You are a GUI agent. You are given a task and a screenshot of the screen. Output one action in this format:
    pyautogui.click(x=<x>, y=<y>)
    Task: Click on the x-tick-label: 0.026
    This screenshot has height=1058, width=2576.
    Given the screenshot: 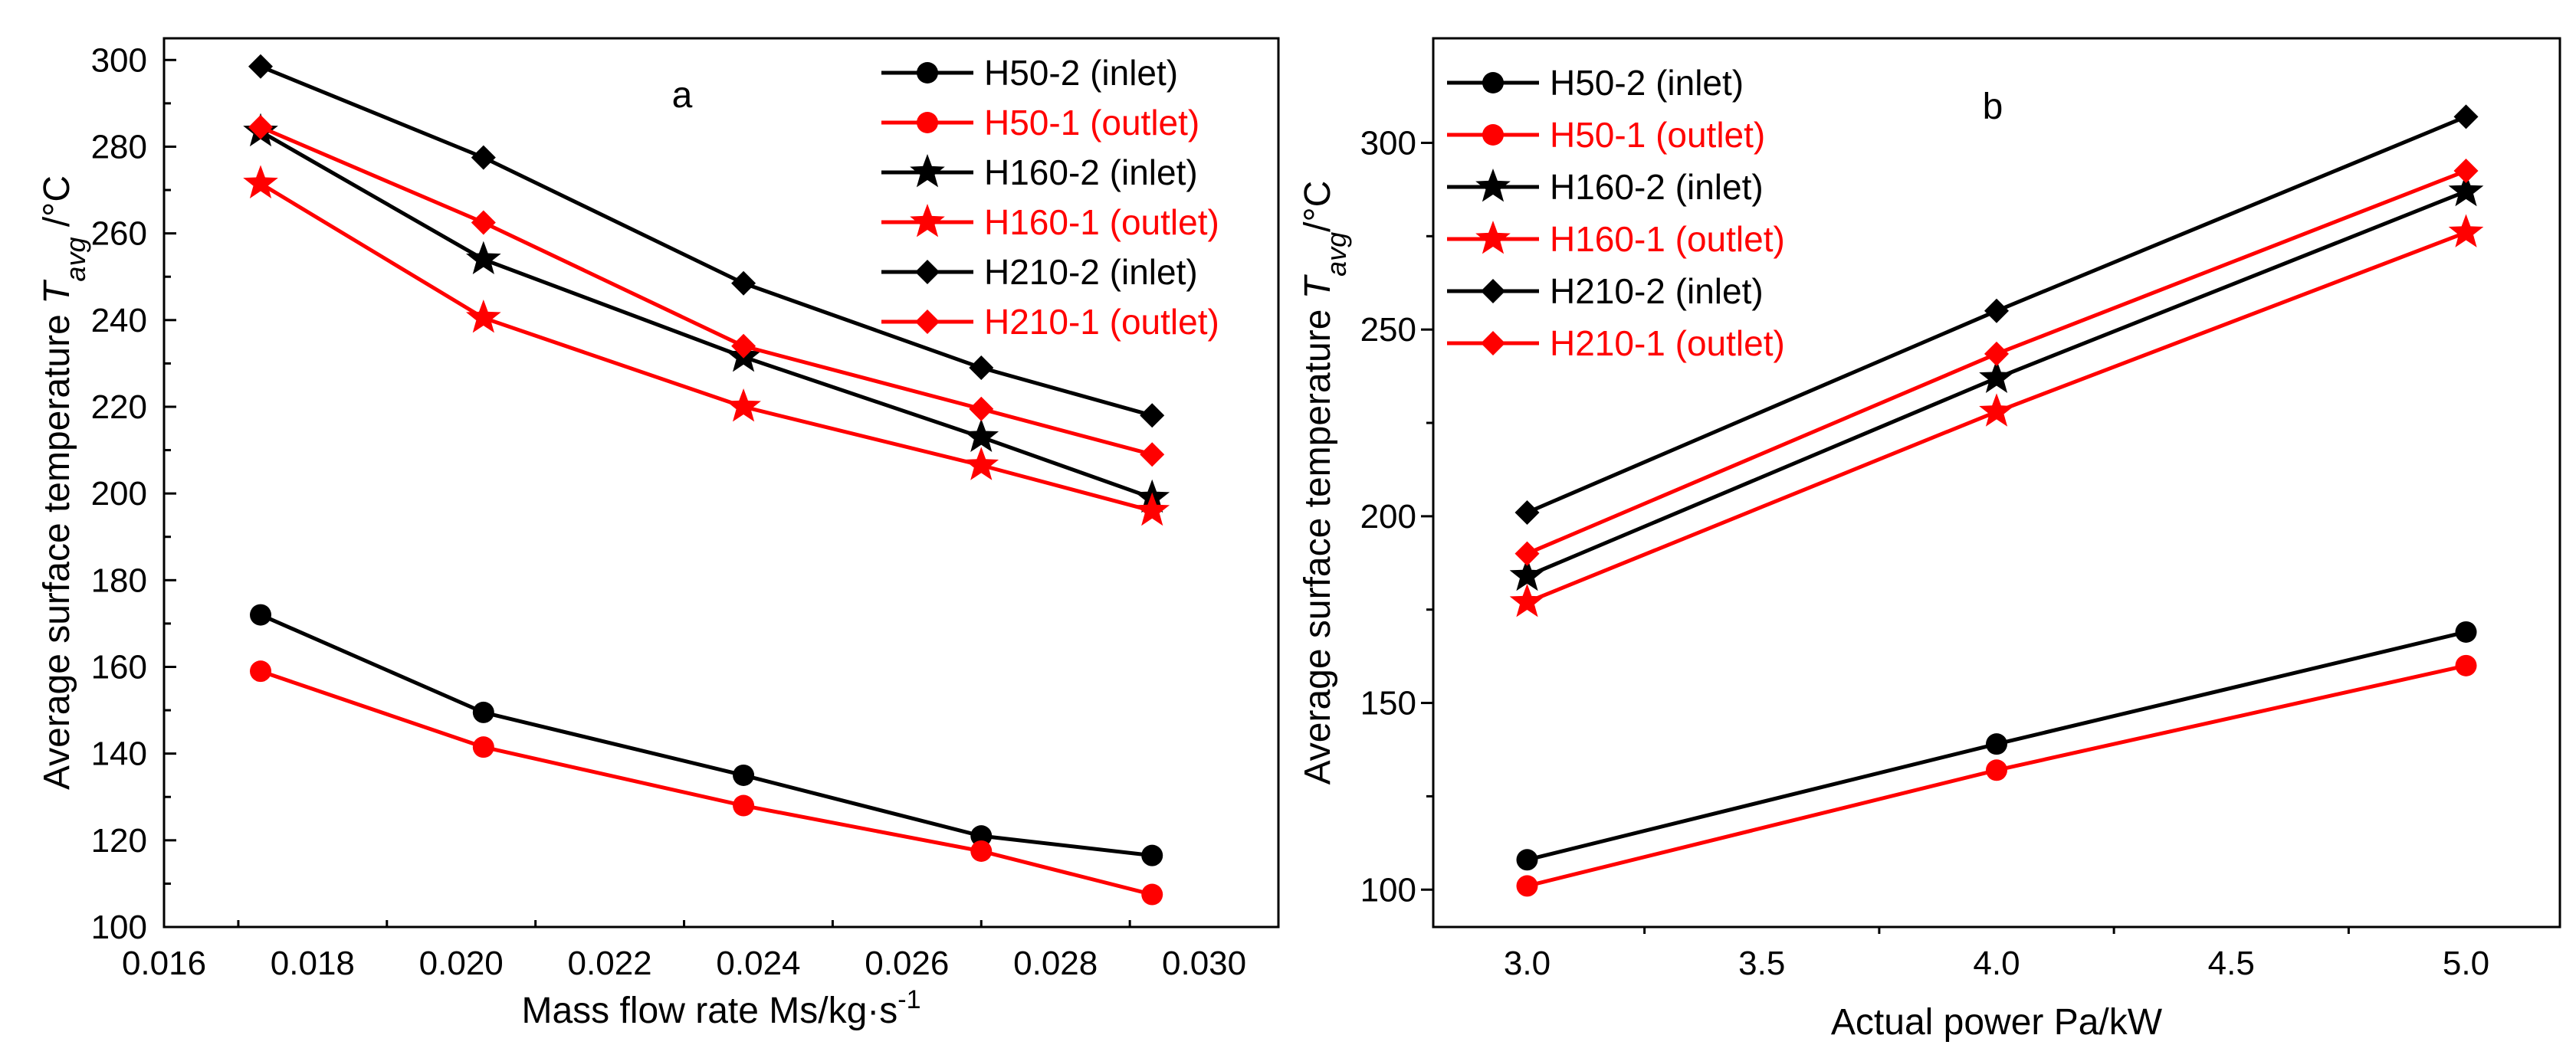 What is the action you would take?
    pyautogui.click(x=907, y=963)
    